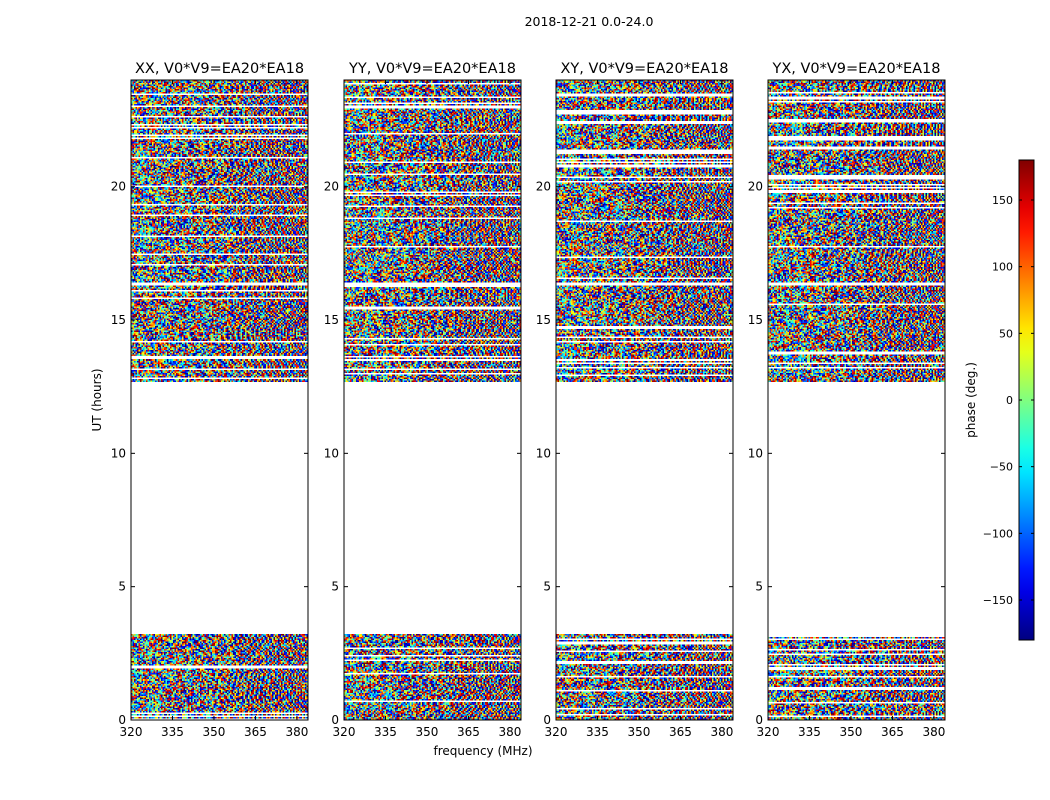 The image size is (1050, 800). What do you see at coordinates (1002, 267) in the screenshot?
I see `colorbar-tick-label: 100` at bounding box center [1002, 267].